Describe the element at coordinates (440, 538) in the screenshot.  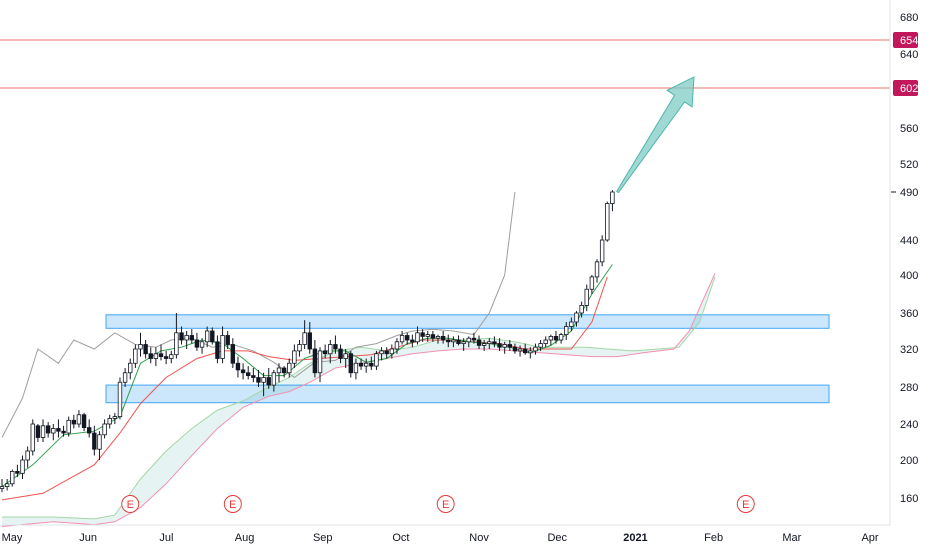
I see `time-axis: May Jun Jul Aug Sep Oct Nov Dec 2021 Feb Mar Apr` at that location.